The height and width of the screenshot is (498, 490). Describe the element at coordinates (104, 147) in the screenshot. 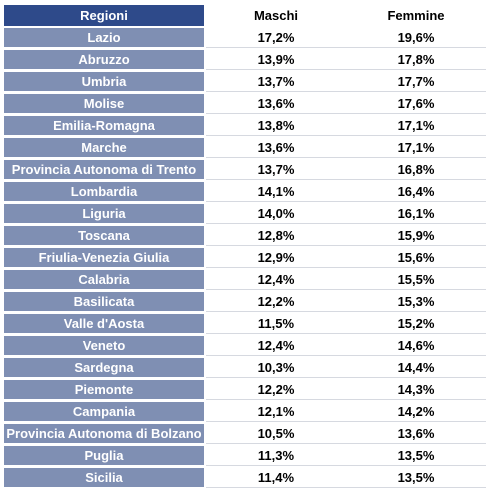

I see `region-name-cell: Marche` at that location.